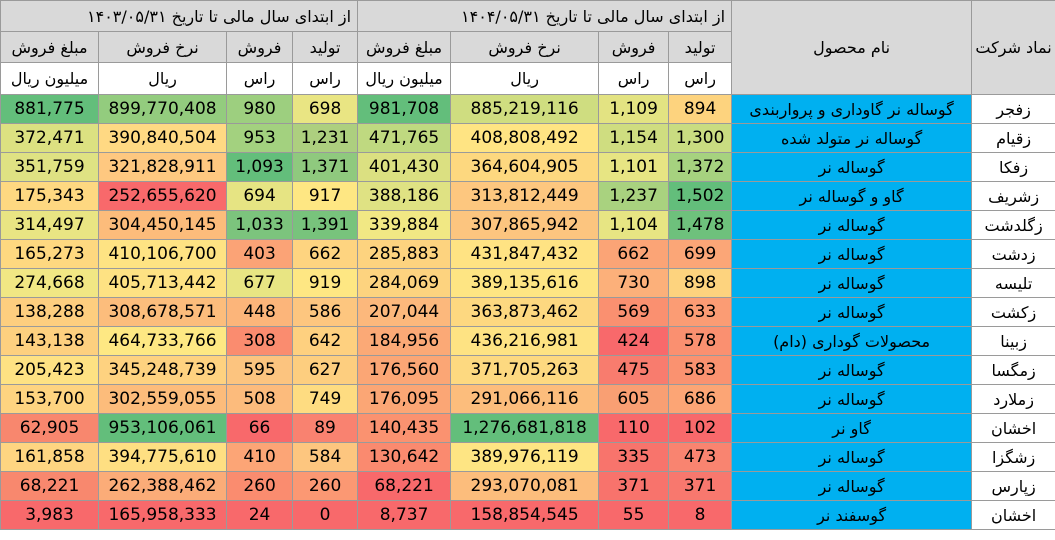 This screenshot has width=1055, height=540. What do you see at coordinates (50, 167) in the screenshot?
I see `sales-amount-cell: 351,759` at bounding box center [50, 167].